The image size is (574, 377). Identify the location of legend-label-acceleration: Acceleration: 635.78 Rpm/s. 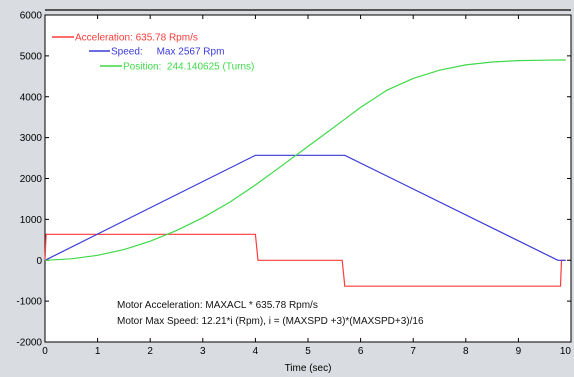
(136, 38).